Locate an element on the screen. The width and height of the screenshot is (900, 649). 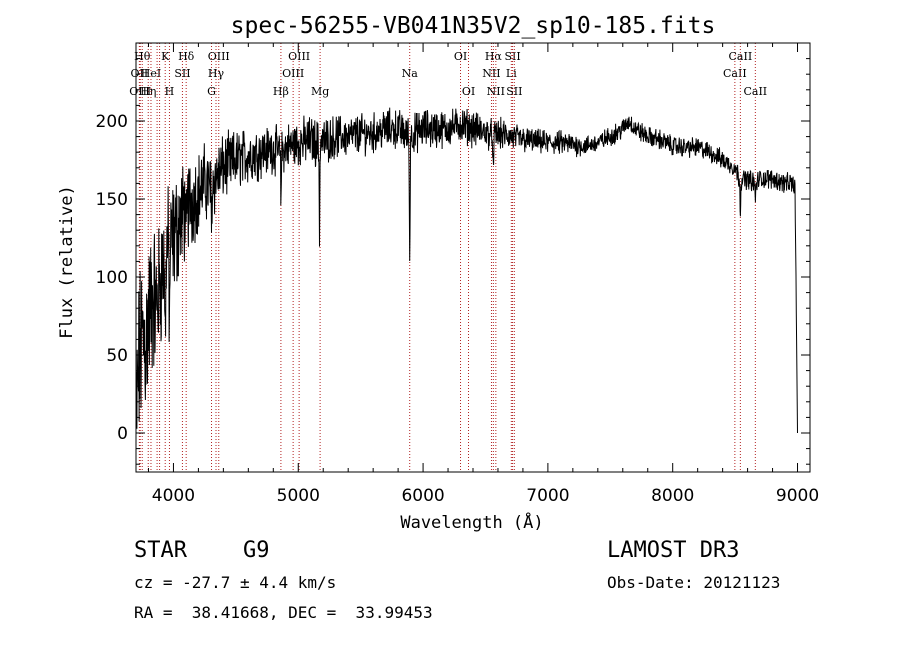
line-marker-label: H is located at coordinates (170, 91).